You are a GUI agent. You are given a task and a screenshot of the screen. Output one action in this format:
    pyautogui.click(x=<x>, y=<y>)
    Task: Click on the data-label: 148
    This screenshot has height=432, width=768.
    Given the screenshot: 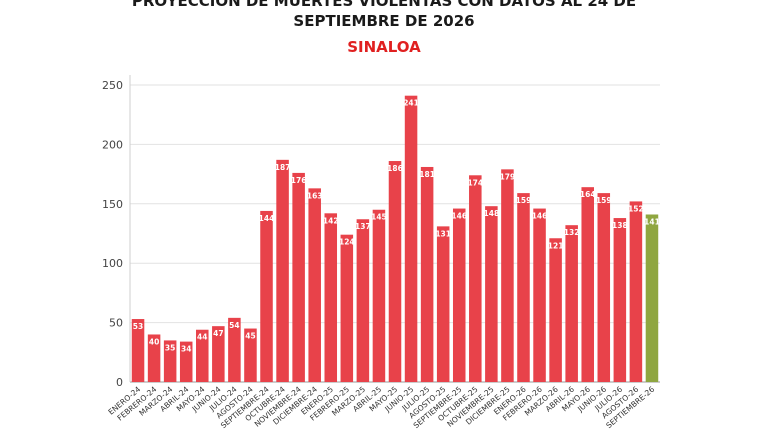 What is the action you would take?
    pyautogui.click(x=492, y=213)
    